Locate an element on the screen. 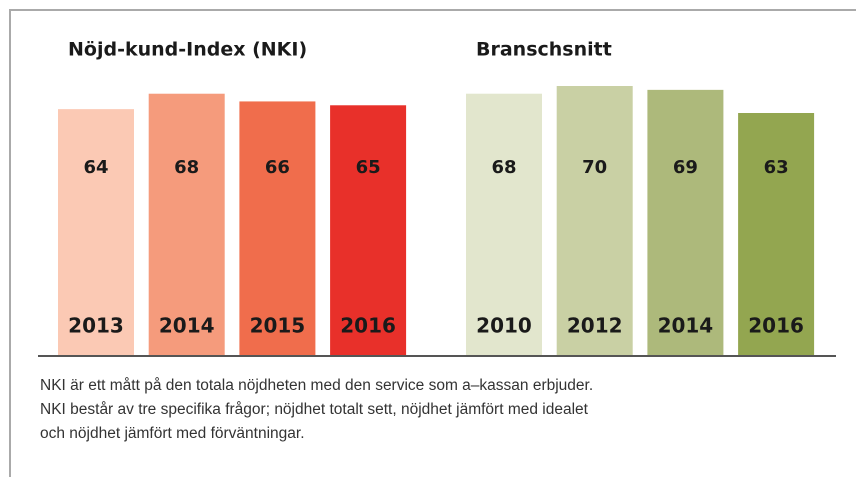 This screenshot has height=477, width=856. category-label: 2015 is located at coordinates (278, 326).